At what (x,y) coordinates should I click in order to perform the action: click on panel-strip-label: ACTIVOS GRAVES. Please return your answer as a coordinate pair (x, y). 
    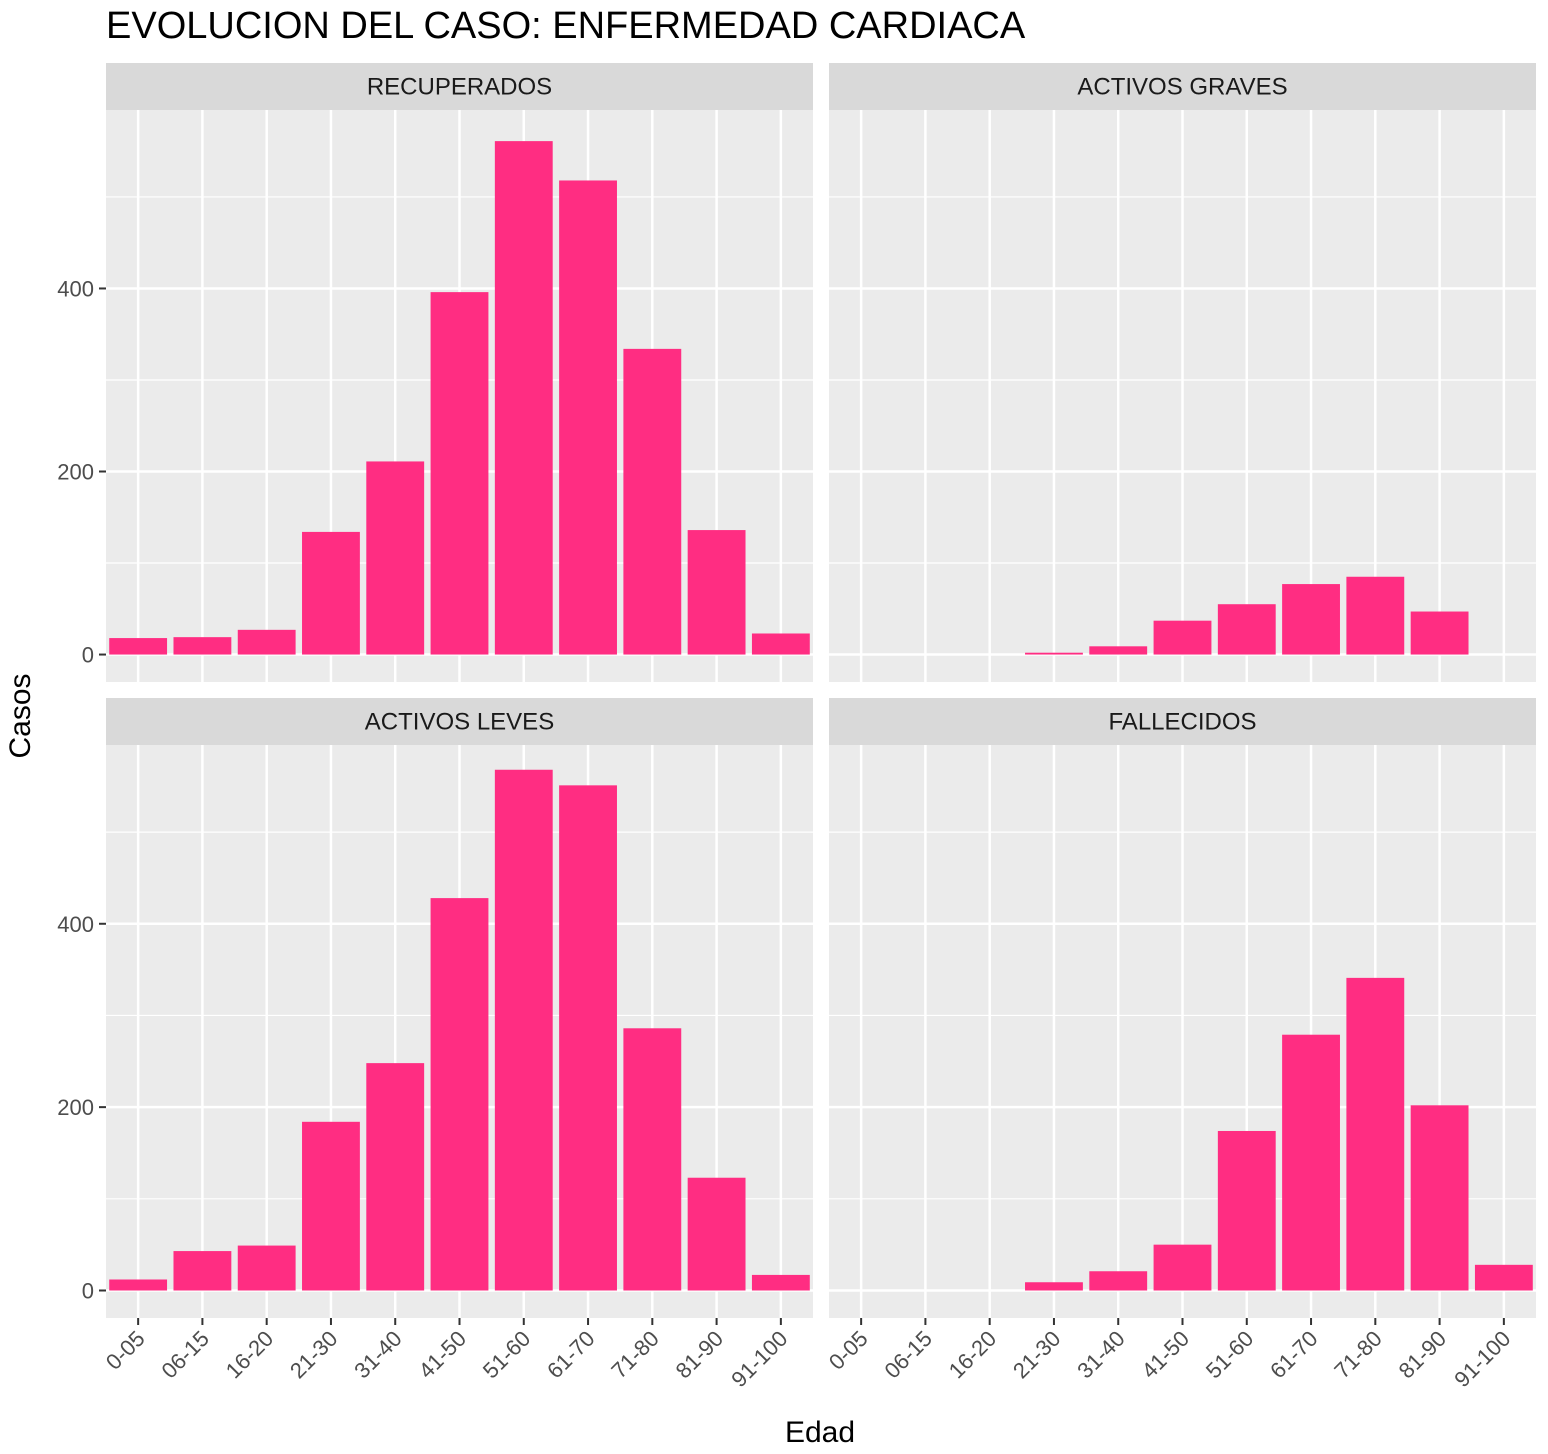
    Looking at the image, I should click on (1182, 87).